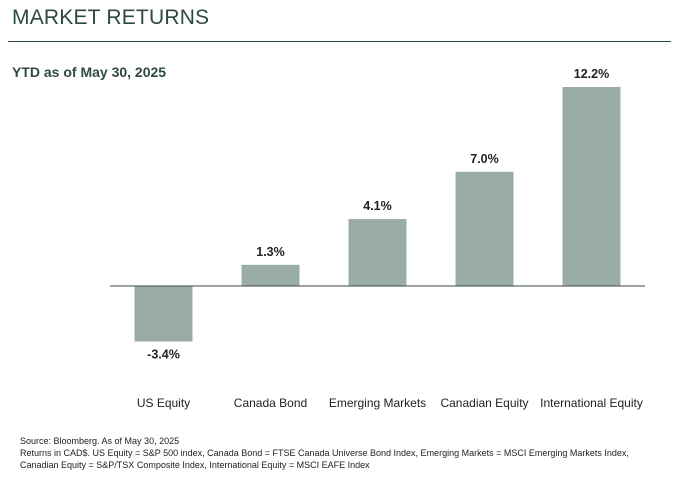  What do you see at coordinates (270, 403) in the screenshot?
I see `category-label: Canada Bond` at bounding box center [270, 403].